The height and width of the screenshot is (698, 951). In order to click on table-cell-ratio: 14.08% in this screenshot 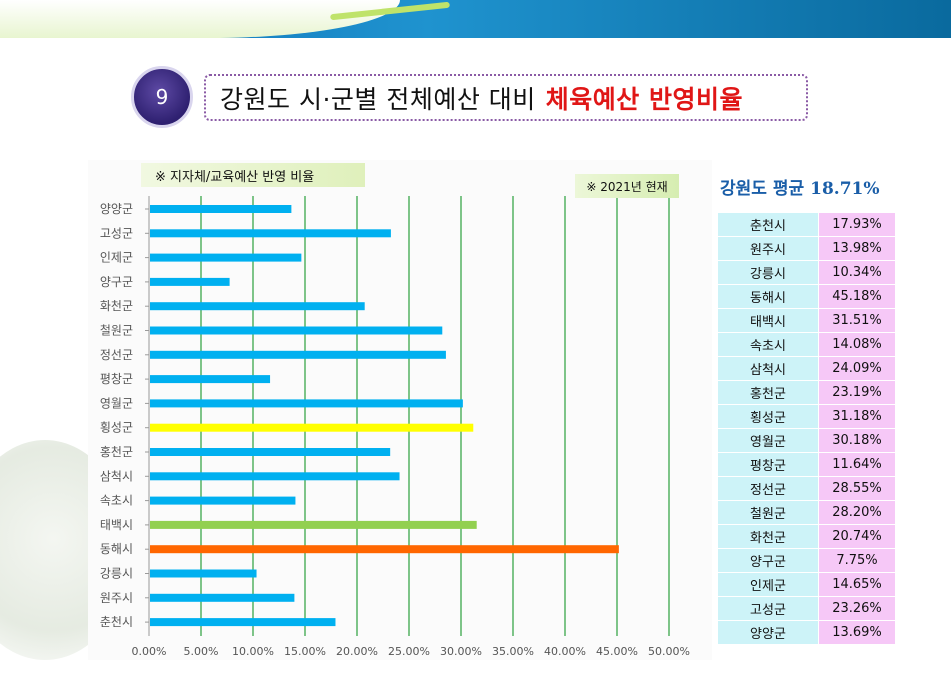, I will do `click(857, 344)`.